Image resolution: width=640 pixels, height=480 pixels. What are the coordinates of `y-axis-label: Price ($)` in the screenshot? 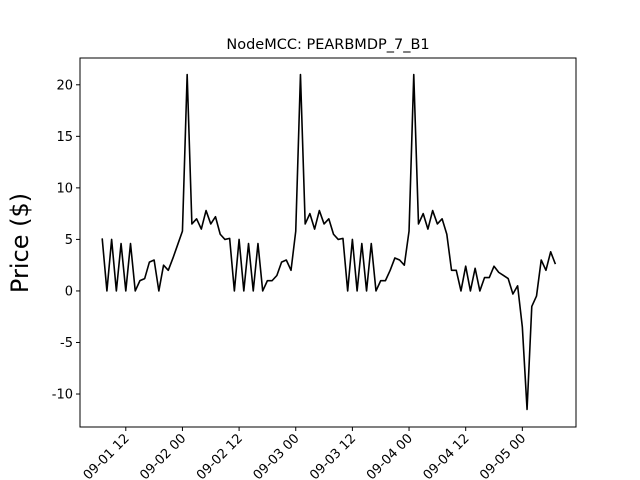 It's located at (20, 243).